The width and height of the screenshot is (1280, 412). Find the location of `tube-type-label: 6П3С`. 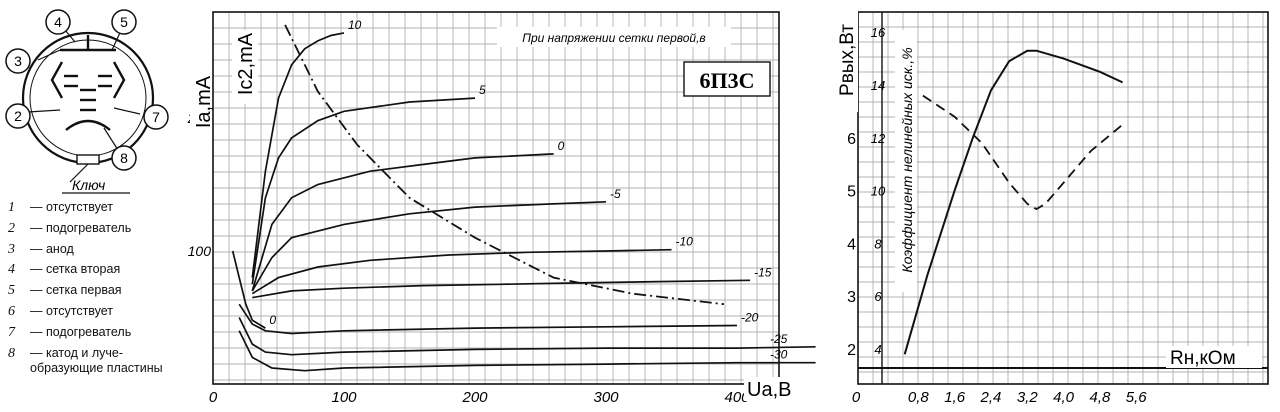

tube-type-label: 6П3С is located at coordinates (727, 80).